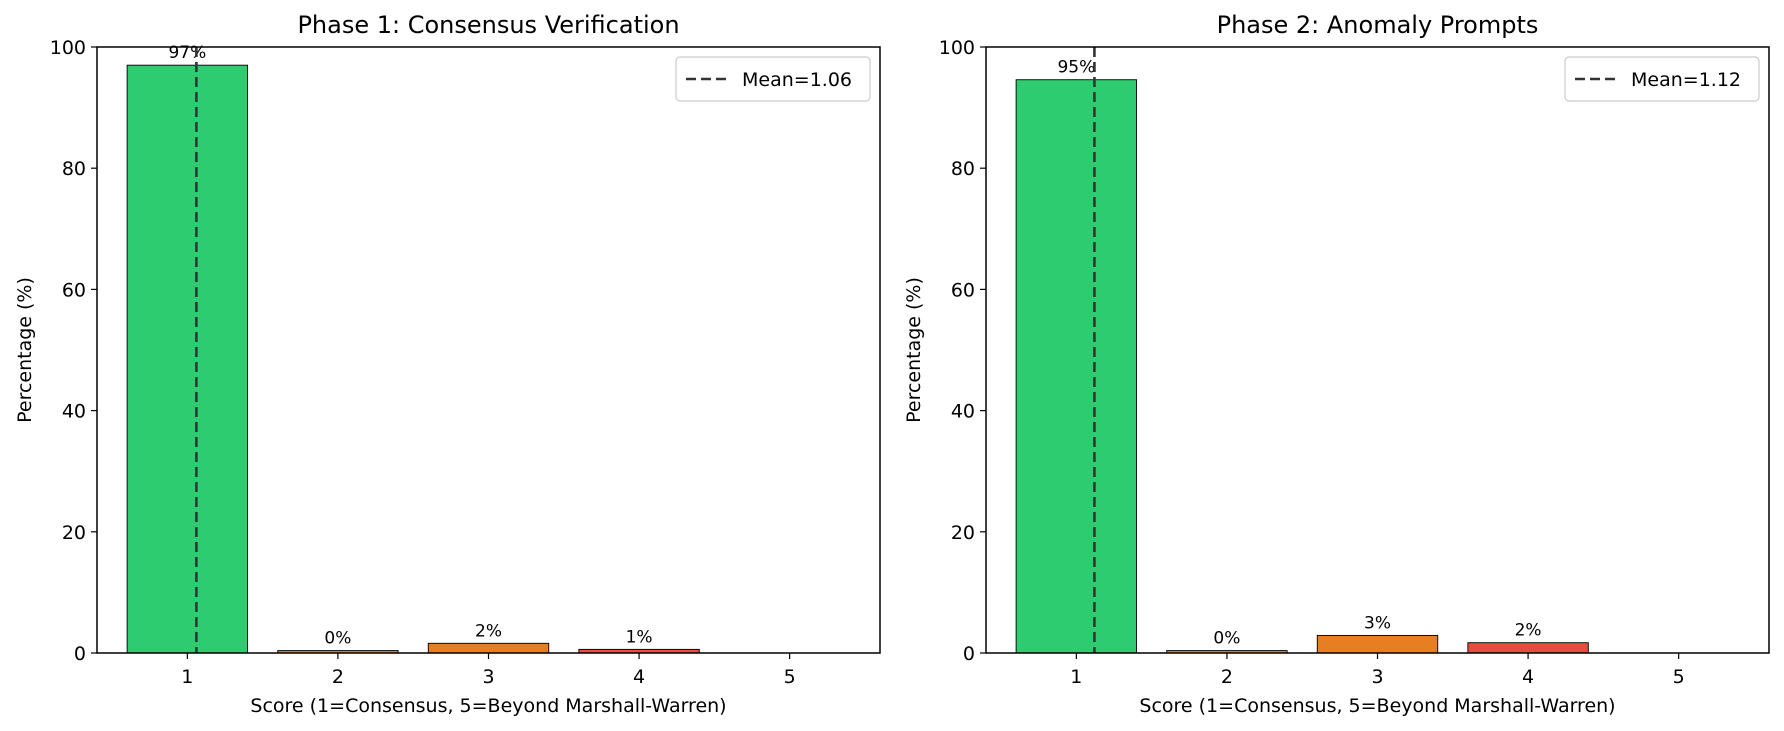  I want to click on legend: Mean=1.12, so click(1662, 79).